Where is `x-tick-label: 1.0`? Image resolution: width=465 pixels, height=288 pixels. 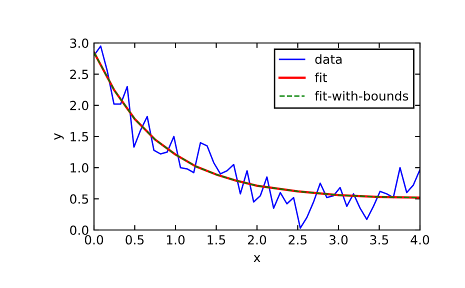
x-tick-label: 1.0 is located at coordinates (175, 240).